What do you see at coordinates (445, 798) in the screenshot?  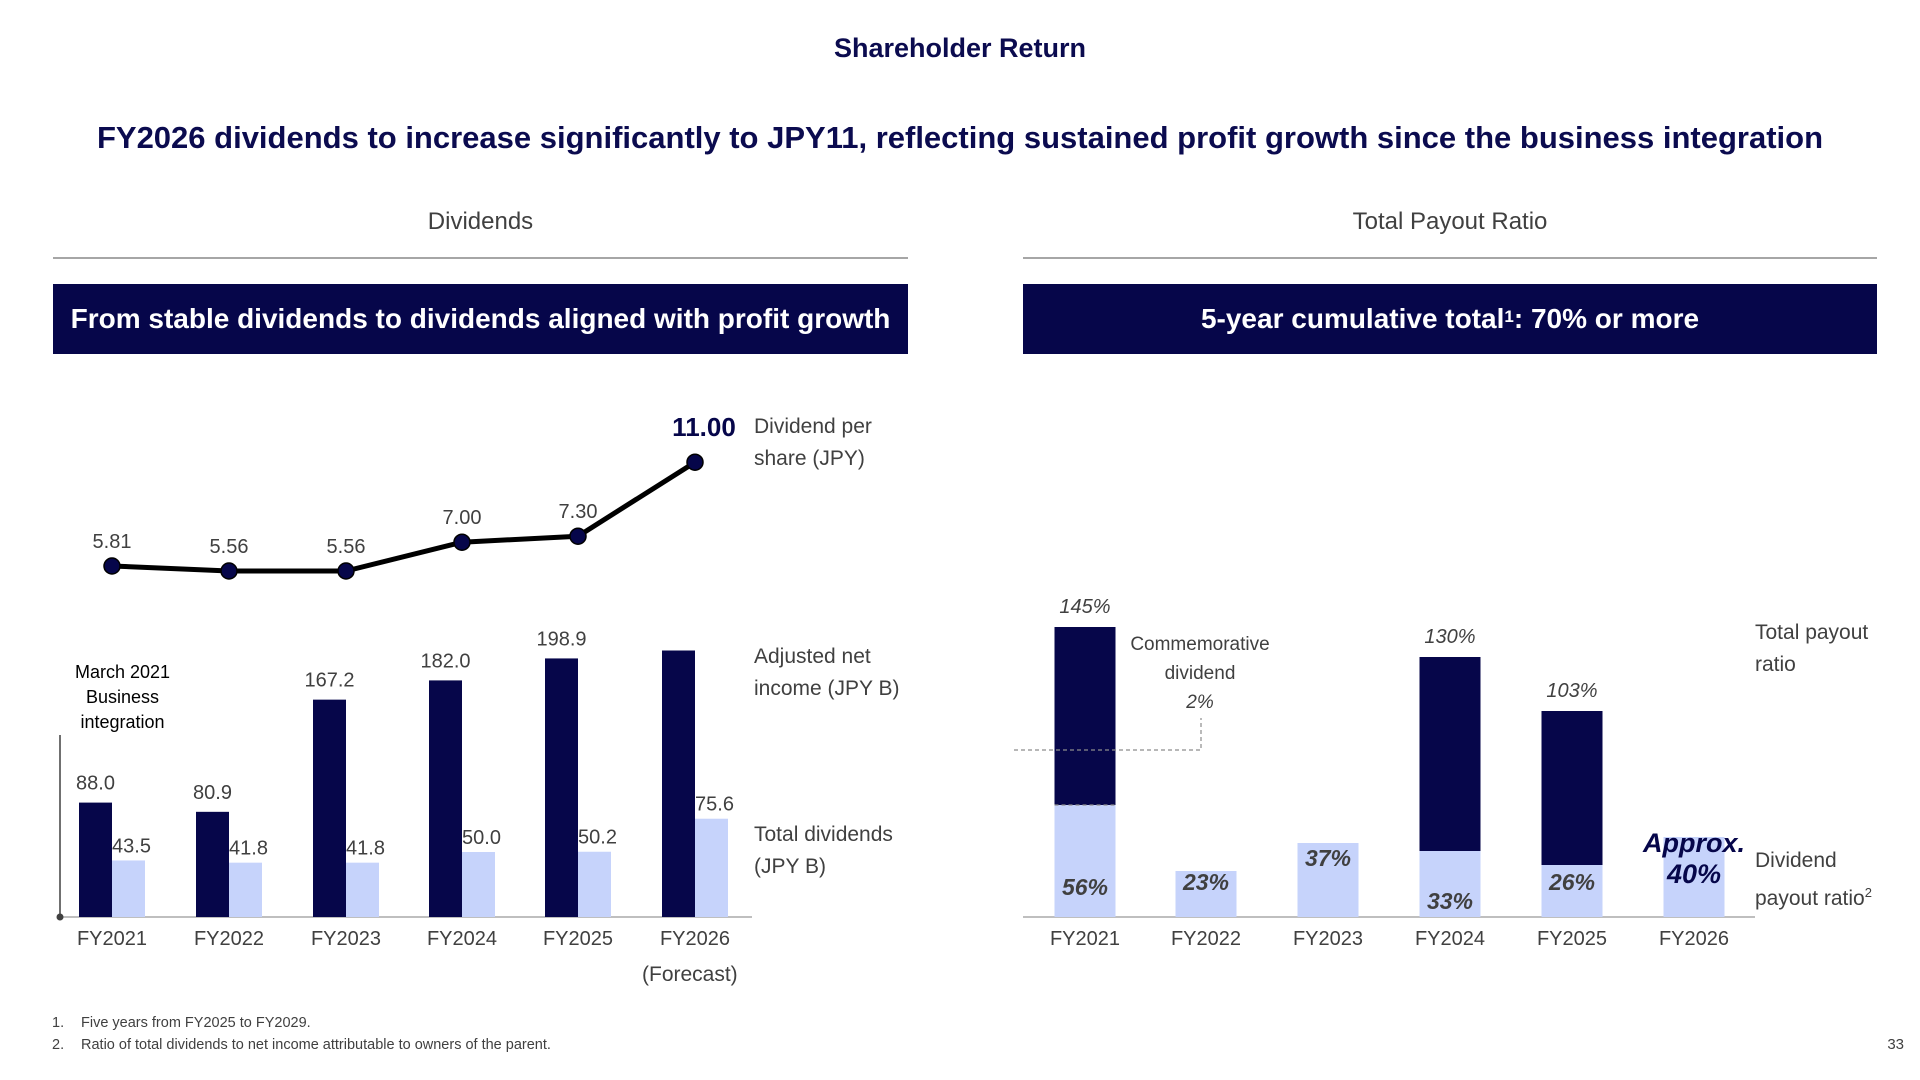 I see `bar-adjusted-net-income-fy2024` at bounding box center [445, 798].